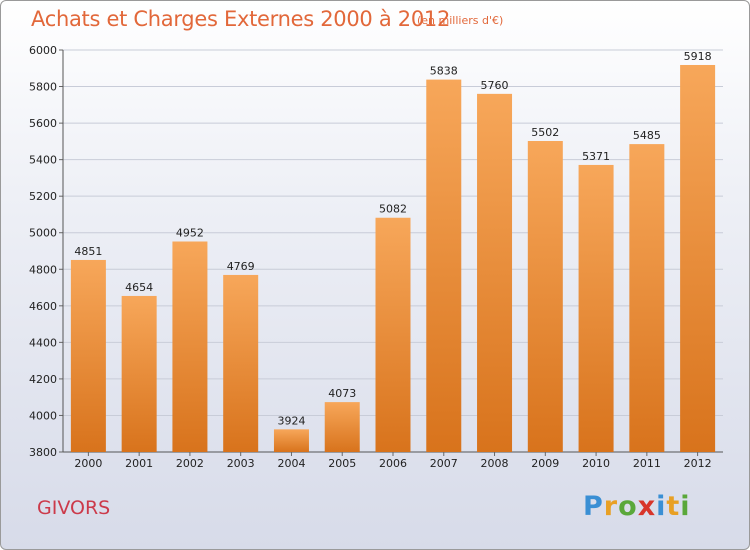 The image size is (750, 550). Describe the element at coordinates (291, 420) in the screenshot. I see `bar-value-label: 3924` at that location.